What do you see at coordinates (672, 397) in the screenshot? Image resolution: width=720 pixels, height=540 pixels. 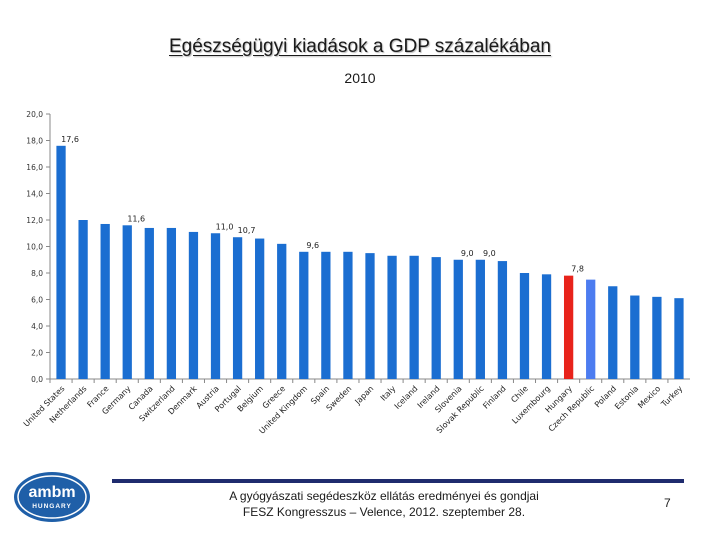 I see `x-tick-label: Turkey` at bounding box center [672, 397].